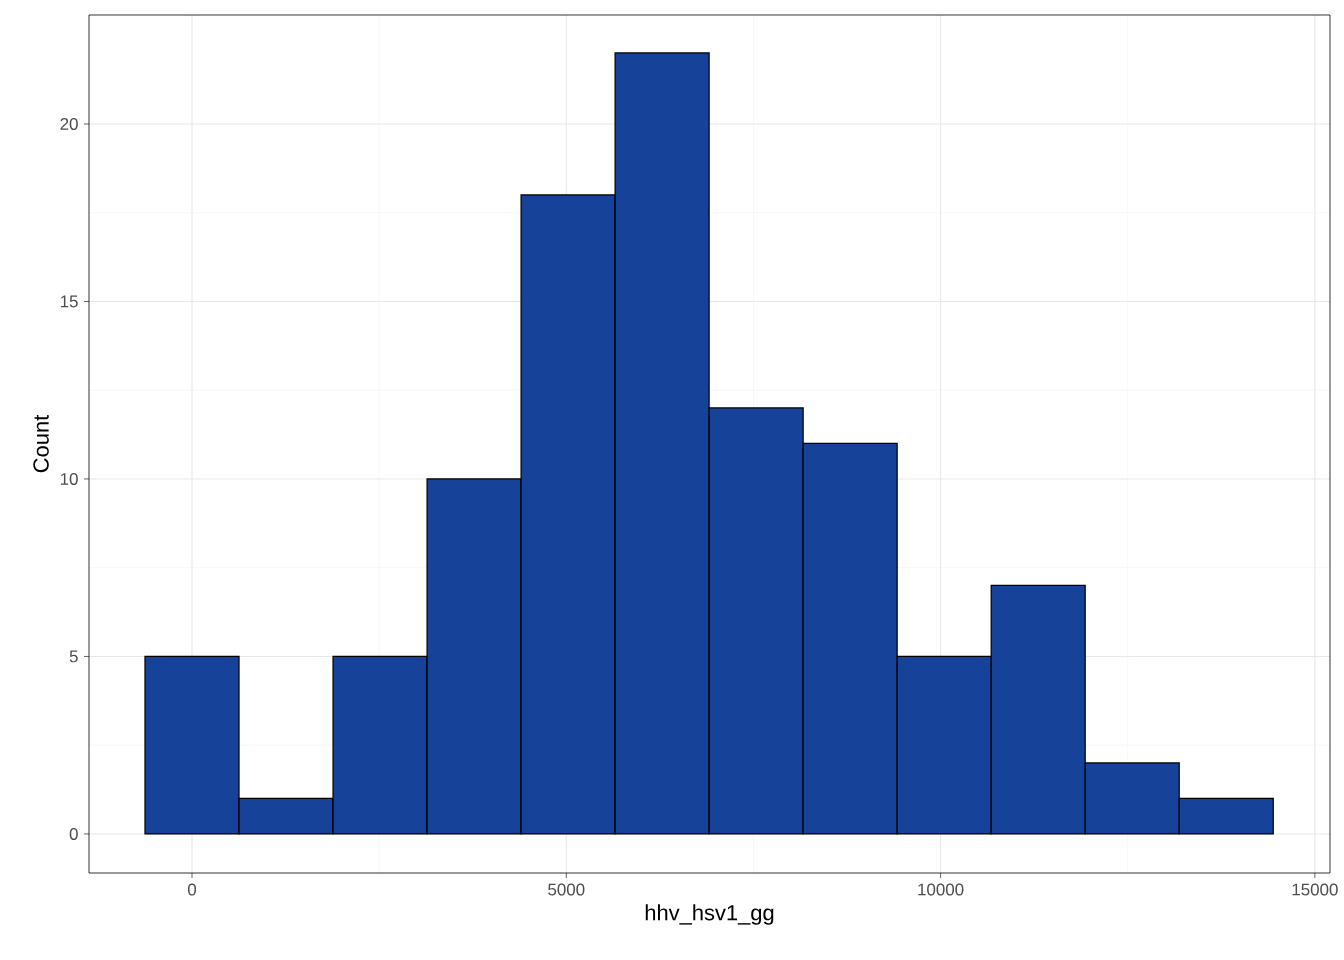  Describe the element at coordinates (73, 656) in the screenshot. I see `y-tick-label: 5` at that location.